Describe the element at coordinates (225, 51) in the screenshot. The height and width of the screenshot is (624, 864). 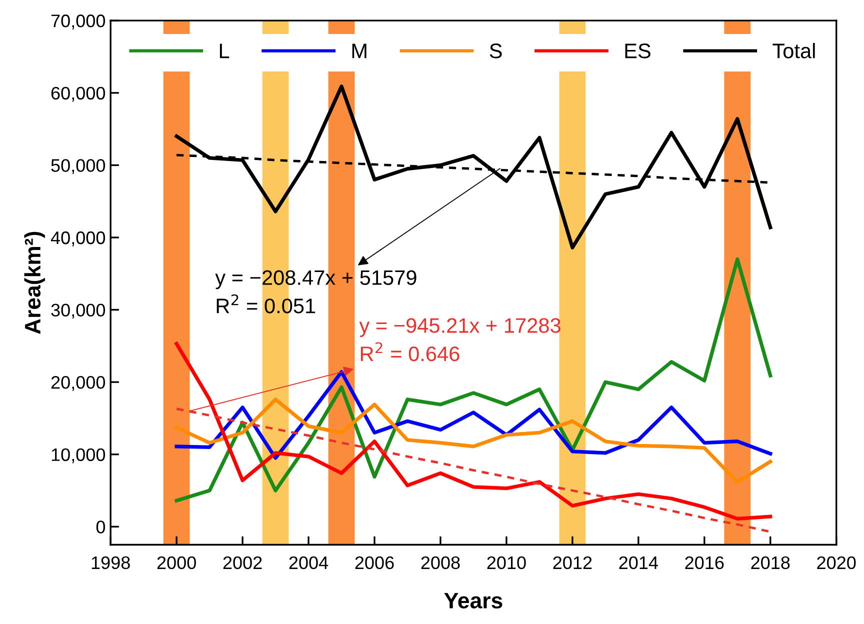
I see `legend-label: L` at that location.